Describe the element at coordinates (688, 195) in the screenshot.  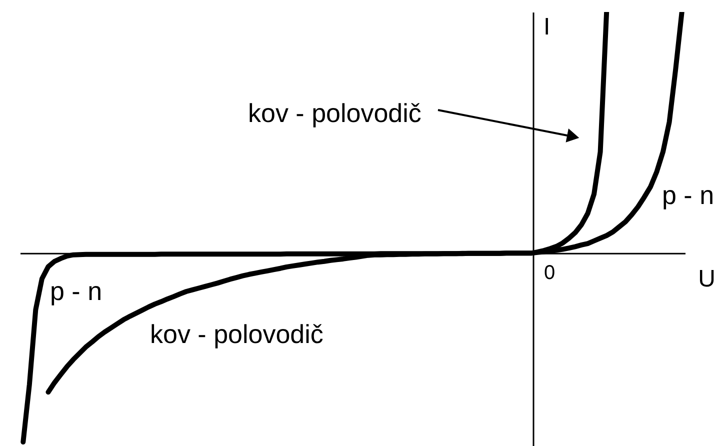
I see `text: p - n` at that location.